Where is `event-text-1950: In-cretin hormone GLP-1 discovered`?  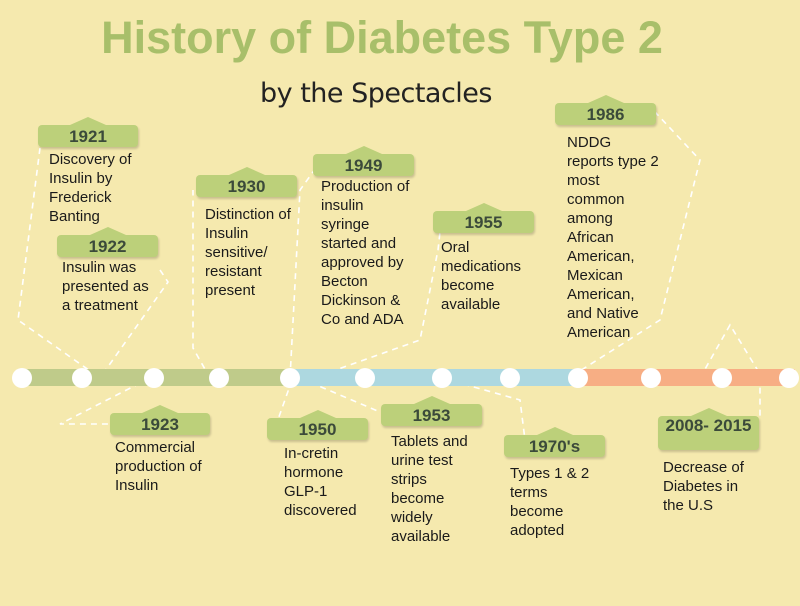
event-text-1950: In-cretin hormone GLP-1 discovered is located at coordinates (320, 482).